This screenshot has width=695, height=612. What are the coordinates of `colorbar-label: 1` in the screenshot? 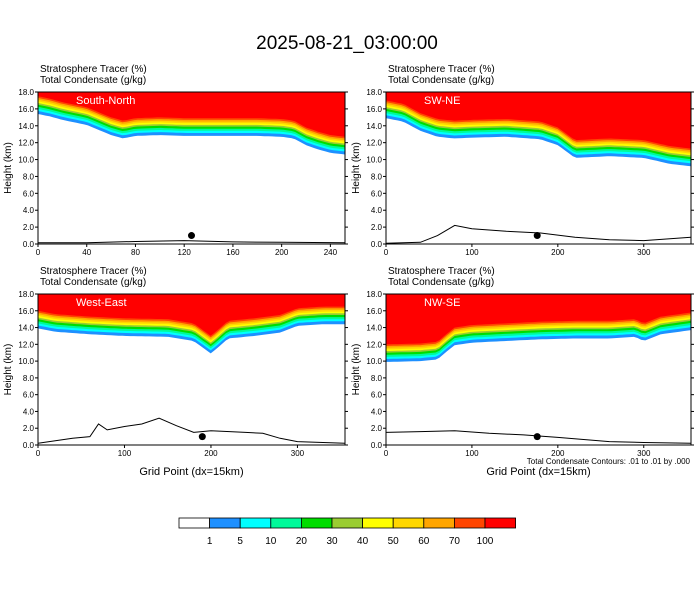 It's located at (210, 541).